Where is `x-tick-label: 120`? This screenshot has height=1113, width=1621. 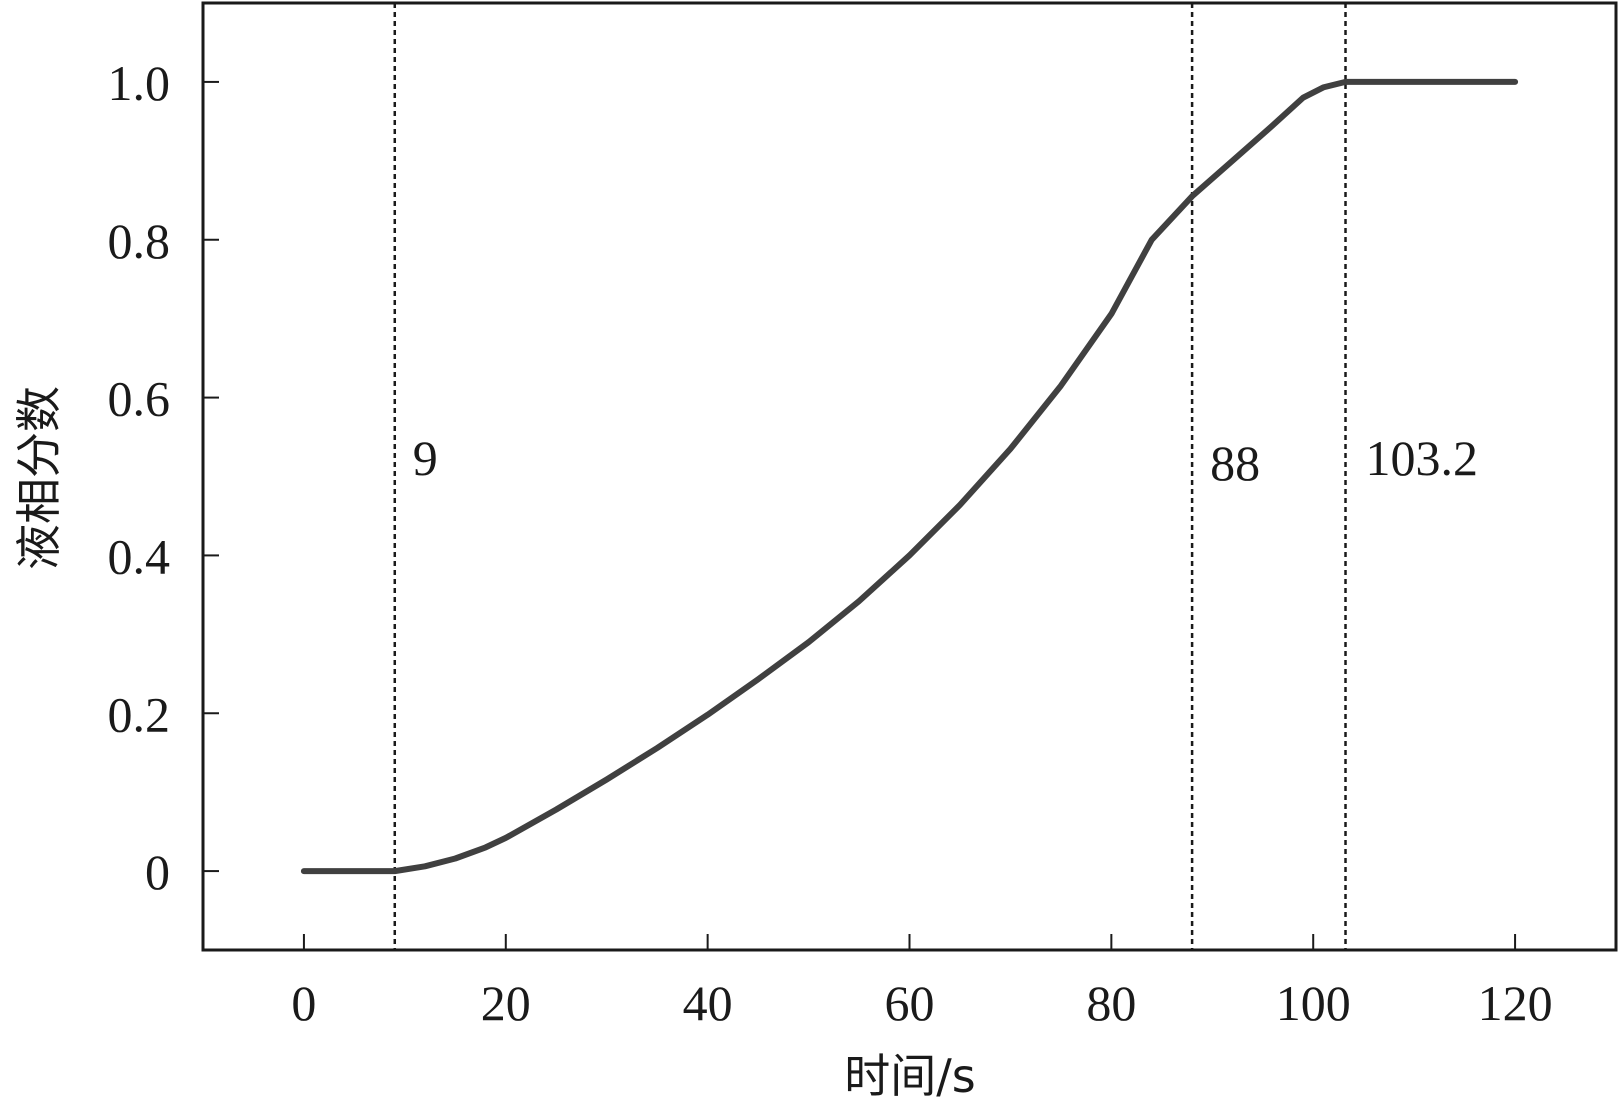
x-tick-label: 120 is located at coordinates (1515, 1003).